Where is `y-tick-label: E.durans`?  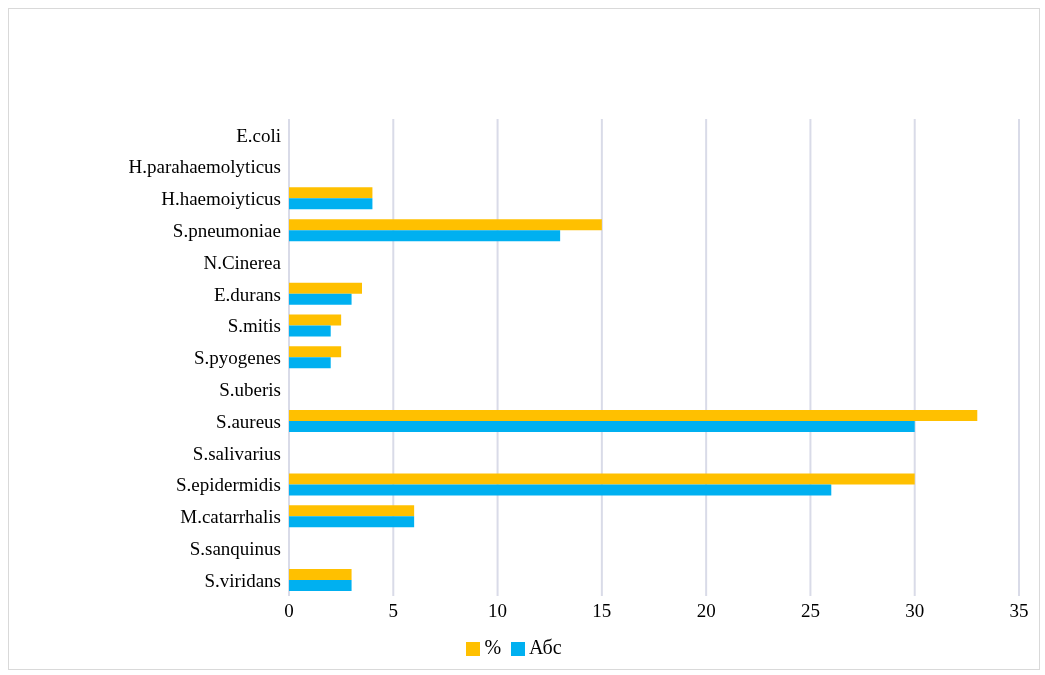
y-tick-label: E.durans is located at coordinates (247, 294).